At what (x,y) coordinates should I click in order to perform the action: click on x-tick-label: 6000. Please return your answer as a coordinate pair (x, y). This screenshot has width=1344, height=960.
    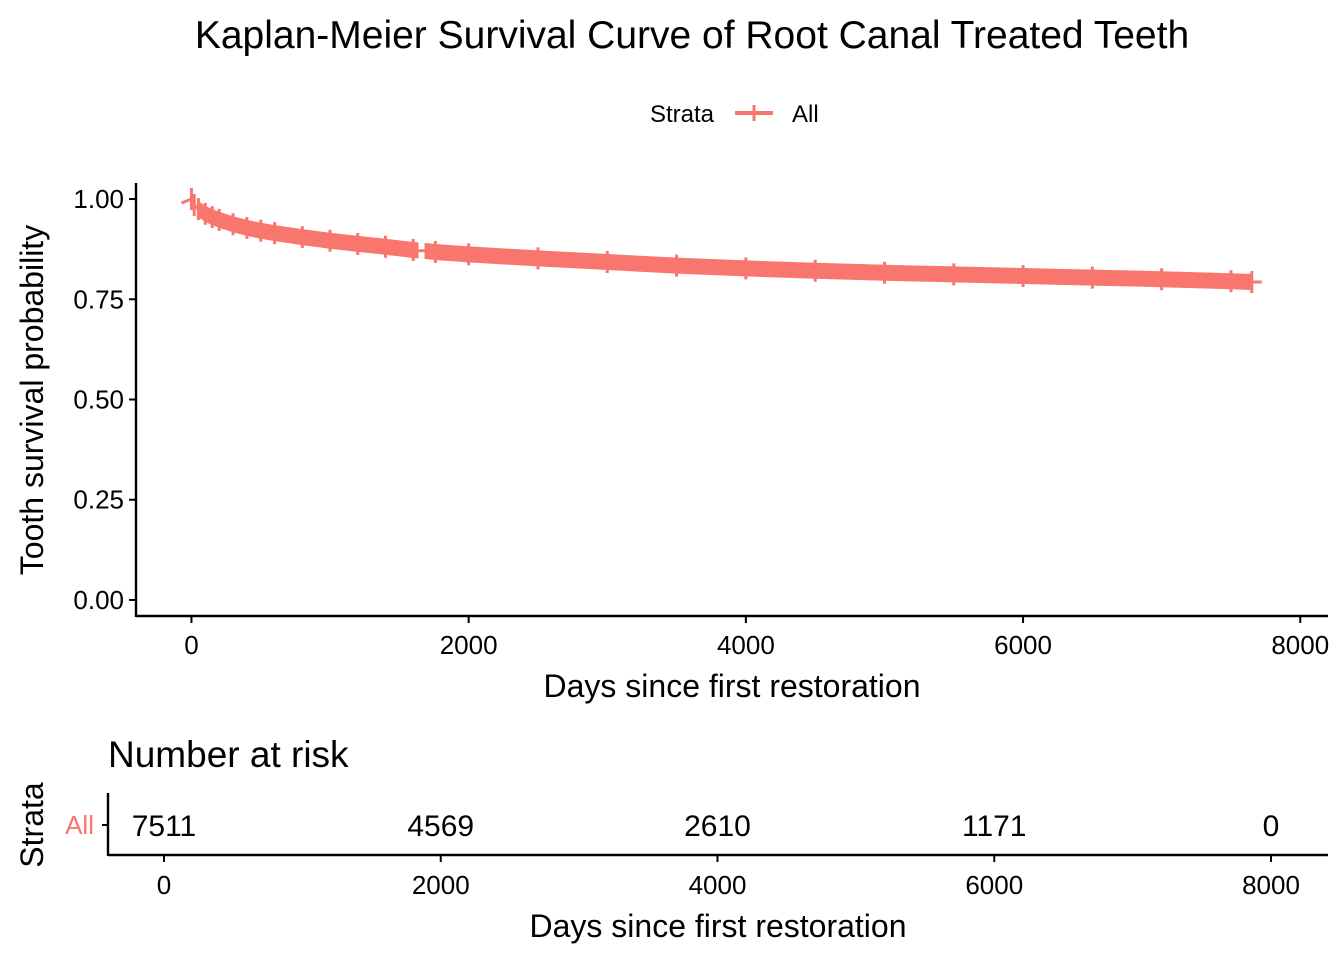
    Looking at the image, I should click on (1023, 645).